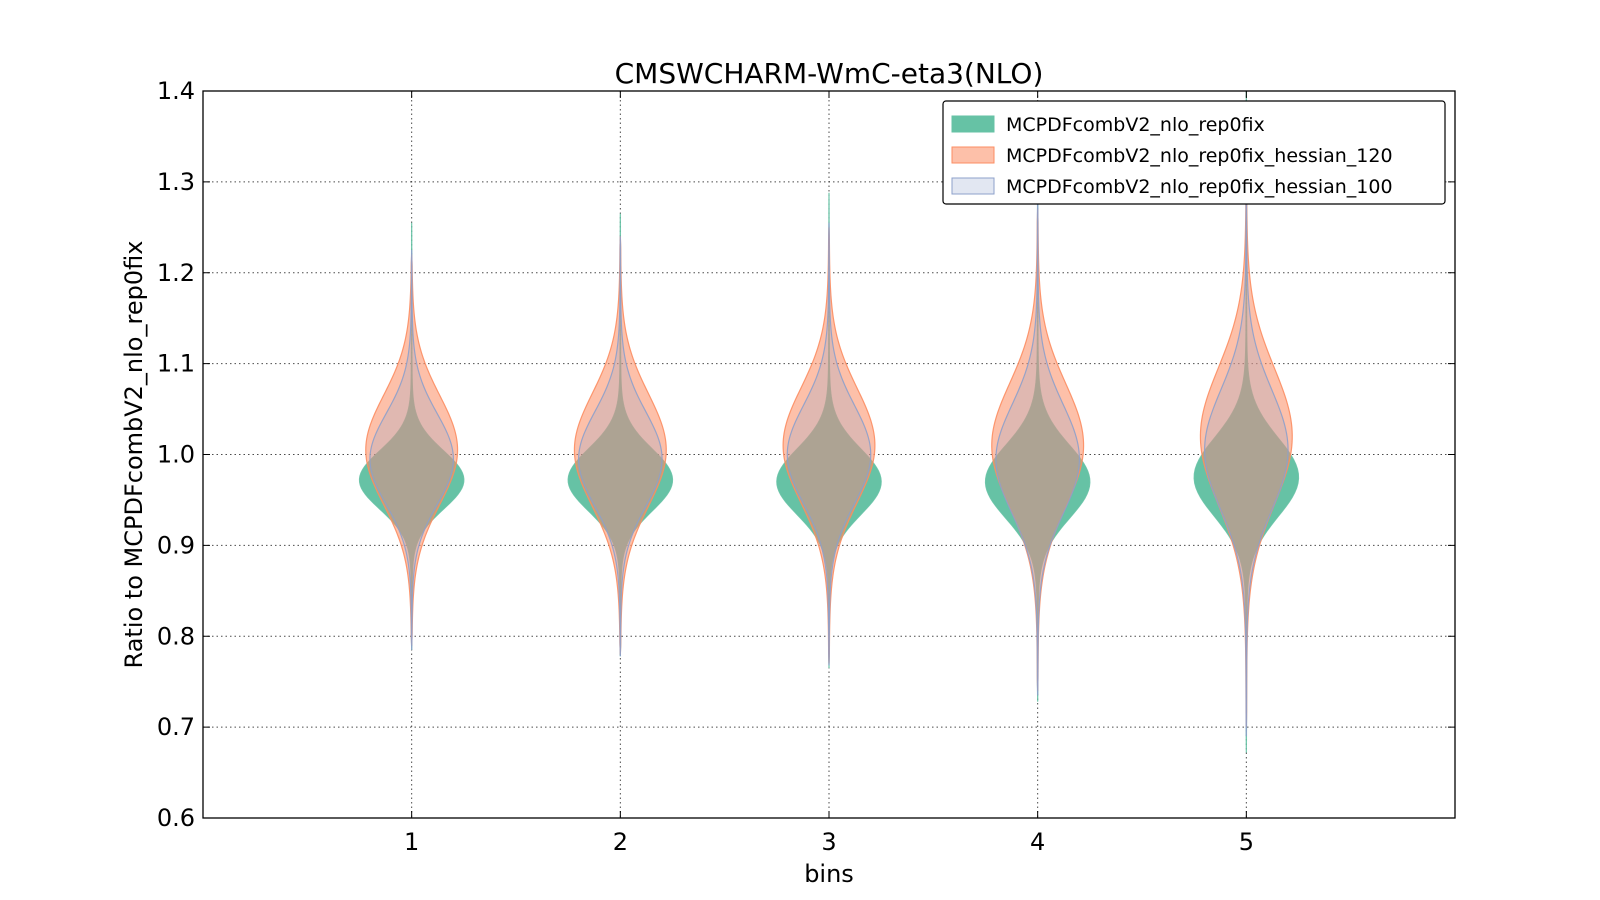 The image size is (1600, 900). I want to click on x-tick-label: 5, so click(1246, 842).